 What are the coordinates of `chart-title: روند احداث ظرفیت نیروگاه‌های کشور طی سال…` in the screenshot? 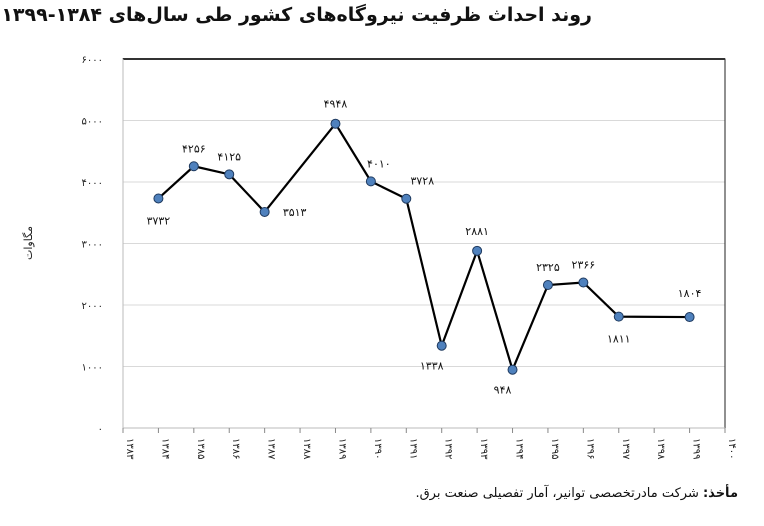 It's located at (296, 15).